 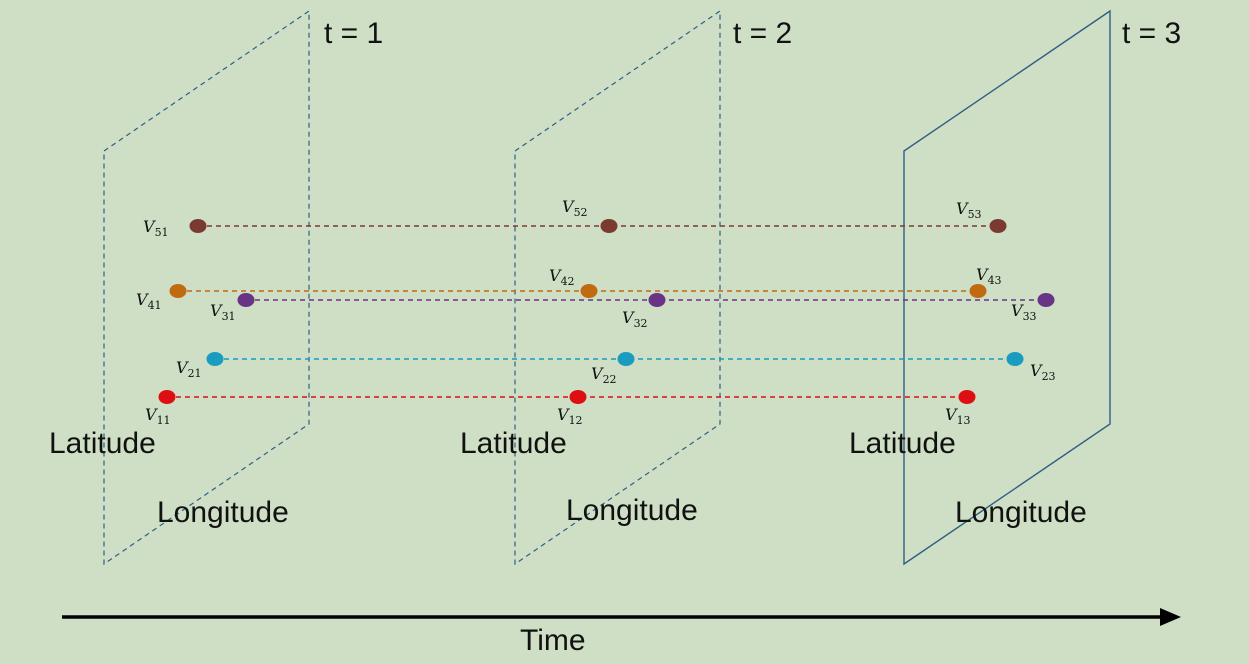 What do you see at coordinates (167, 397) in the screenshot?
I see `point-v11` at bounding box center [167, 397].